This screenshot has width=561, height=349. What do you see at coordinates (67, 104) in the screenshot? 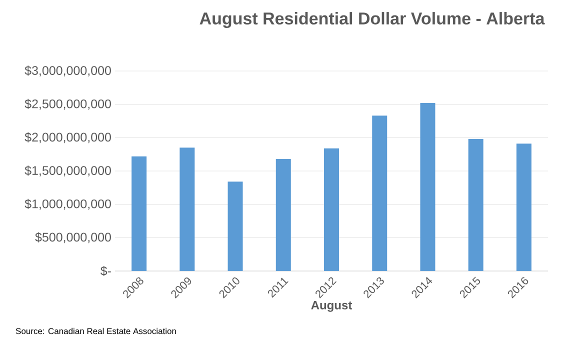
I see `y-tick-label: $2,500,000,000` at bounding box center [67, 104].